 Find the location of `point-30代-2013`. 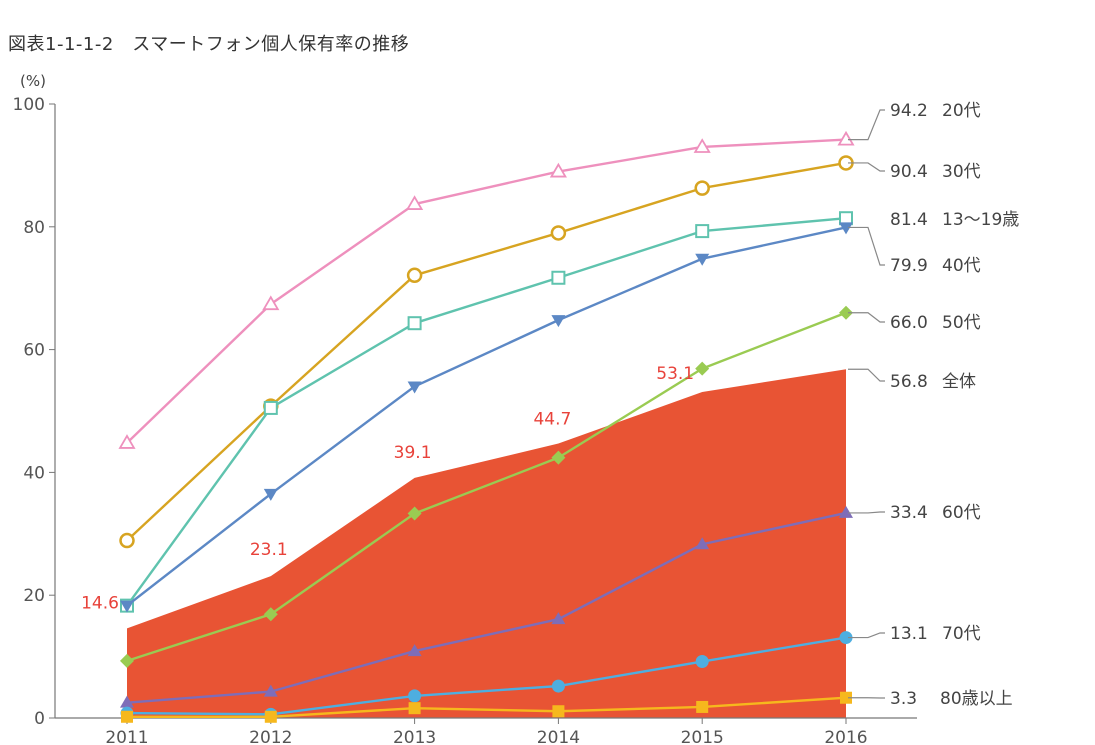

point-30代-2013 is located at coordinates (414, 275).